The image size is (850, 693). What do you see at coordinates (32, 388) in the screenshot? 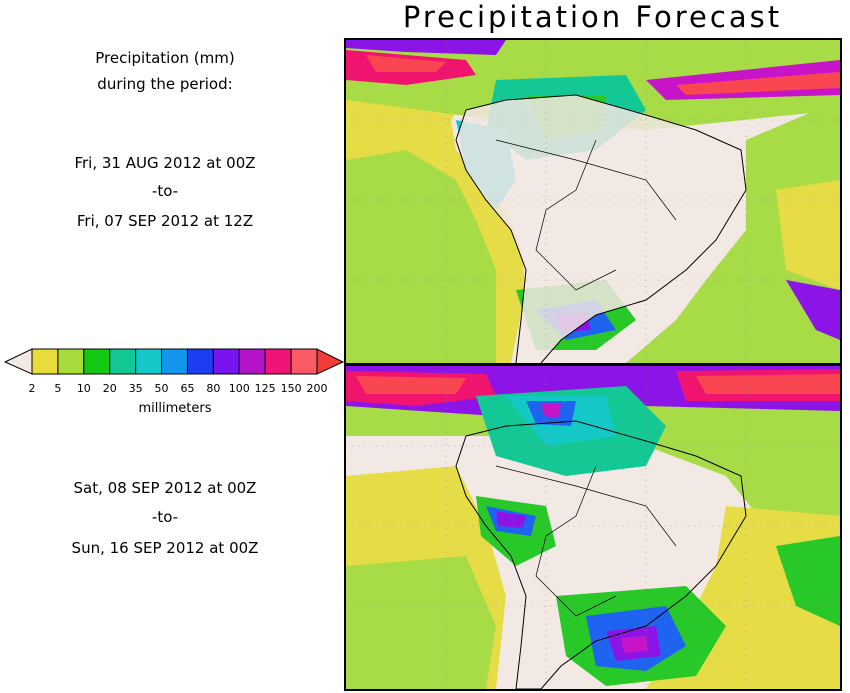
I see `colorbar-tick-label: 2` at bounding box center [32, 388].